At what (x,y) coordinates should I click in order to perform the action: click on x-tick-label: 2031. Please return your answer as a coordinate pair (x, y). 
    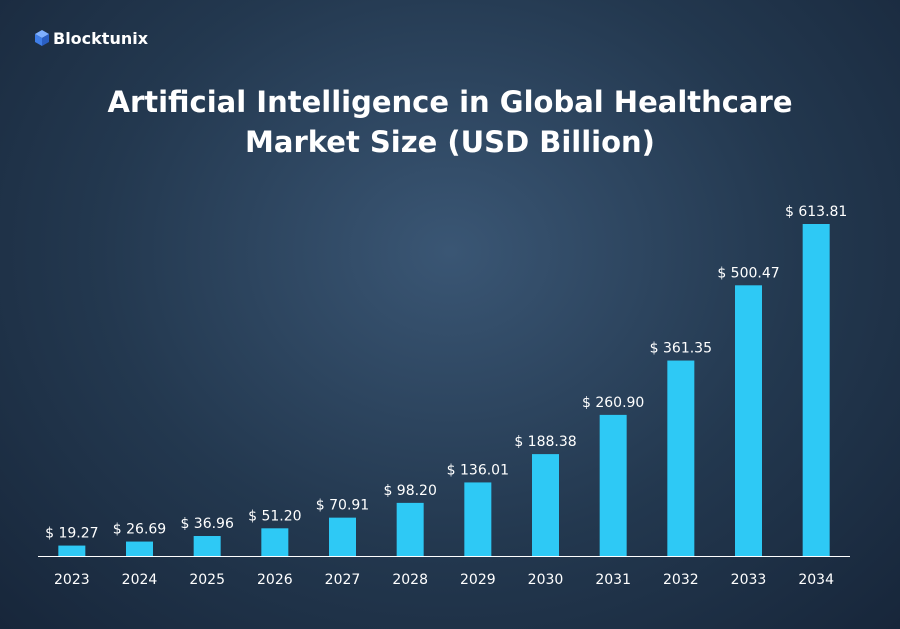
    Looking at the image, I should click on (613, 580).